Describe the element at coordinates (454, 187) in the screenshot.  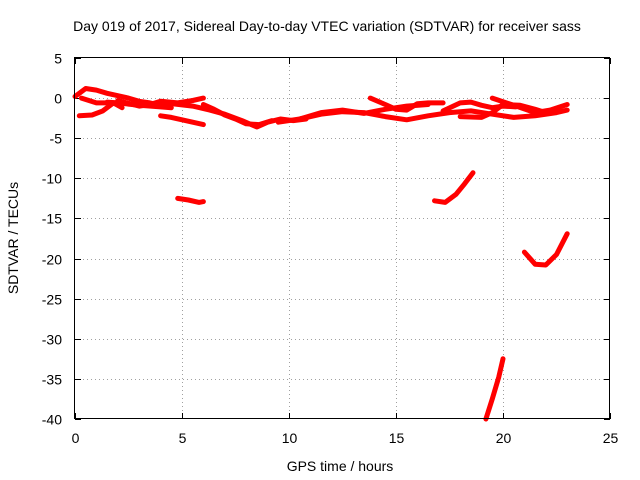
I see `series-line-sat-o` at that location.